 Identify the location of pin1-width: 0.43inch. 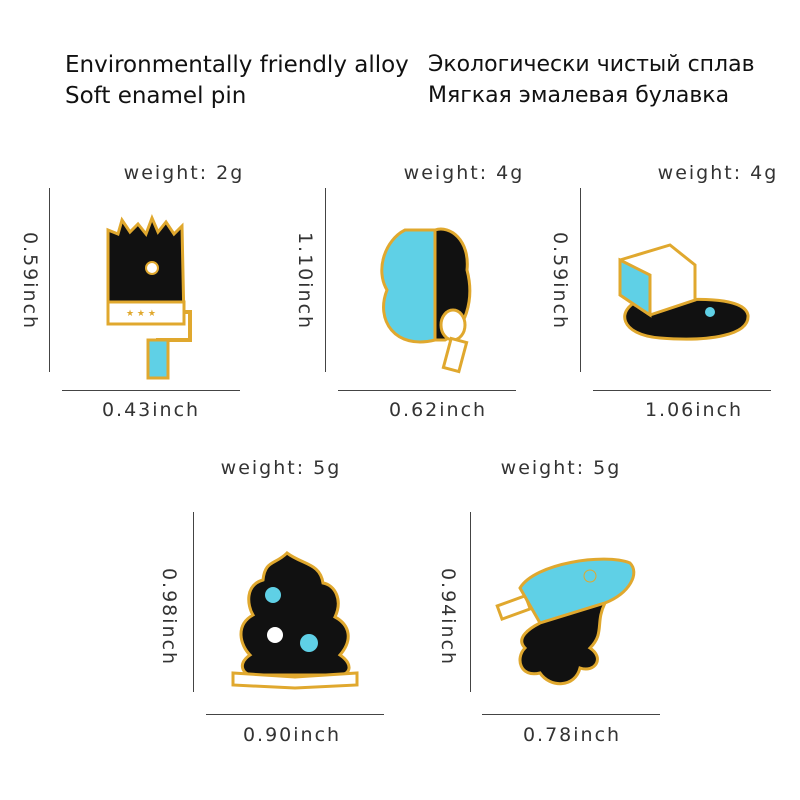
(151, 410).